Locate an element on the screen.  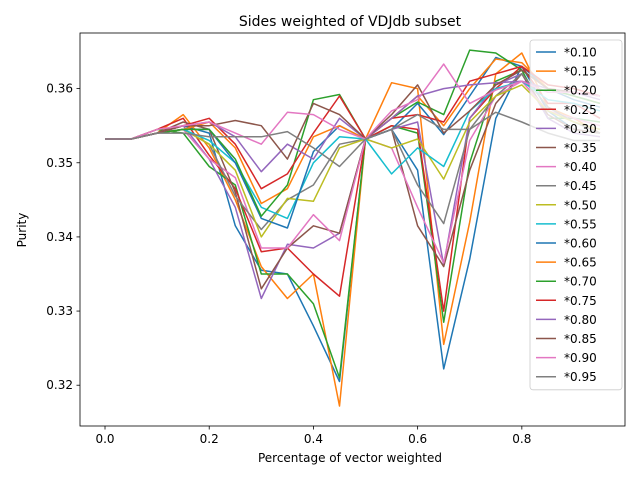
x-tick-label: 0.6 is located at coordinates (417, 439).